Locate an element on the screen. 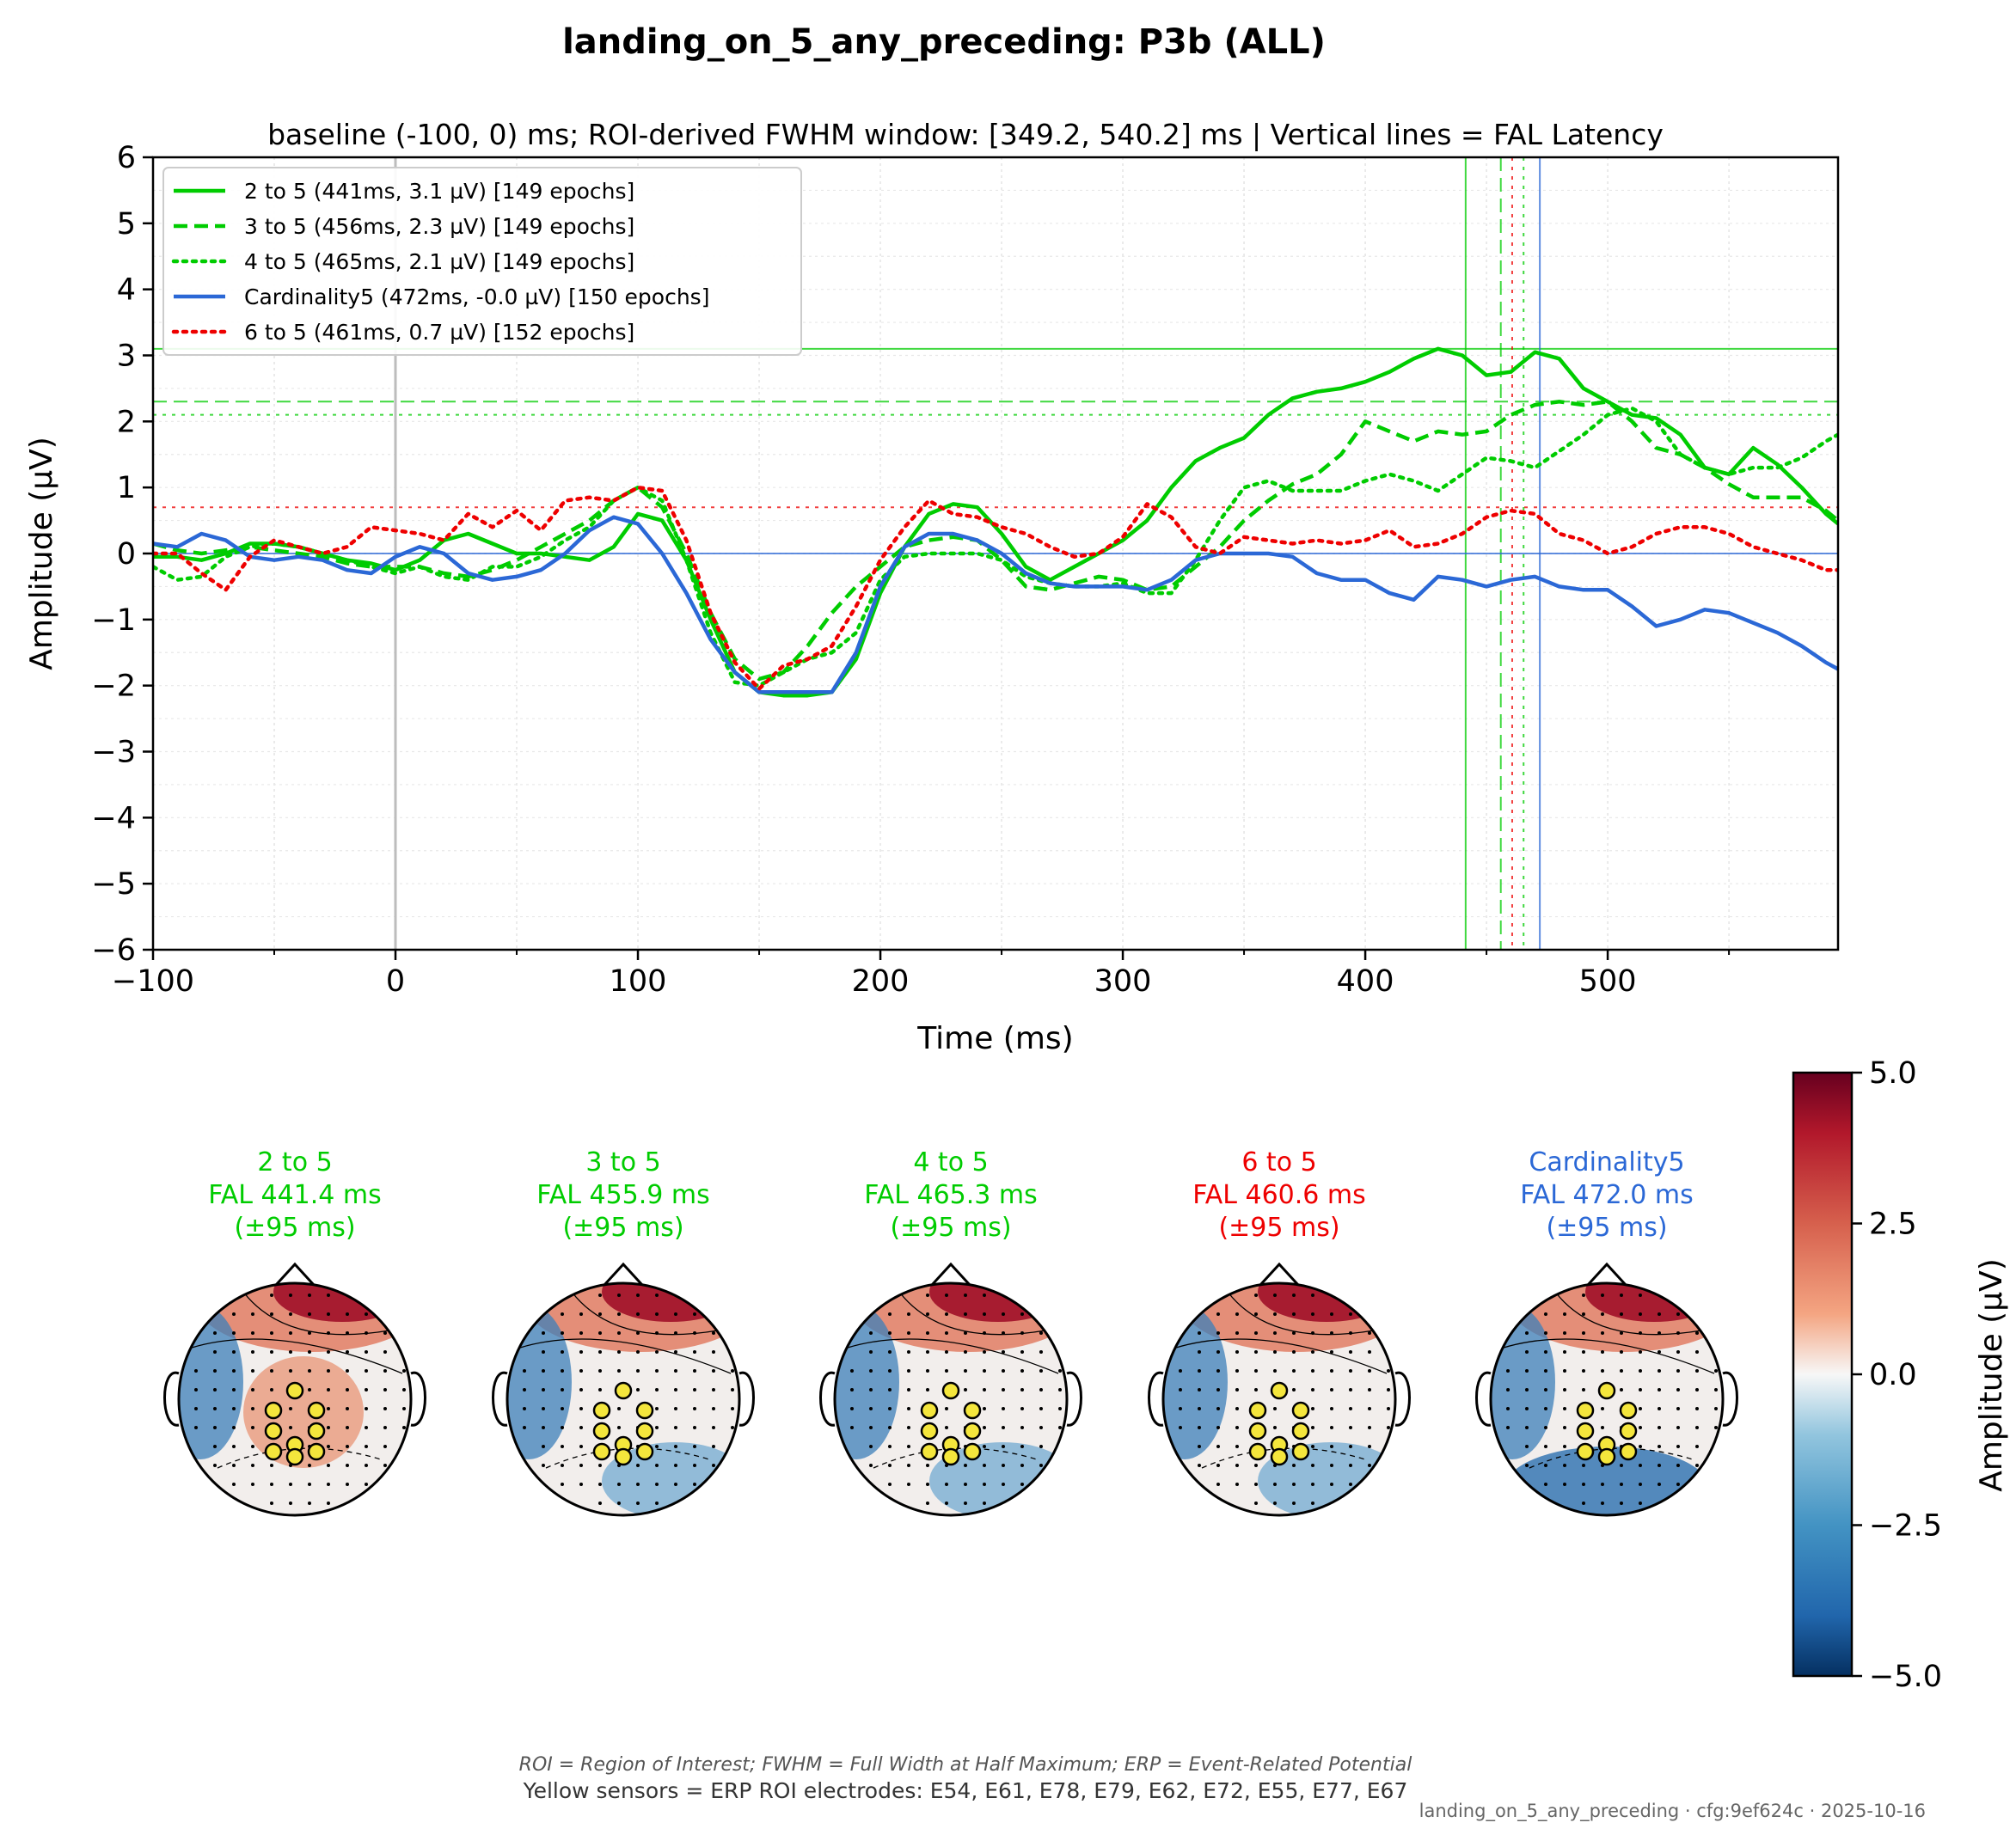  topomap-title: 3 to 5 is located at coordinates (622, 1162).